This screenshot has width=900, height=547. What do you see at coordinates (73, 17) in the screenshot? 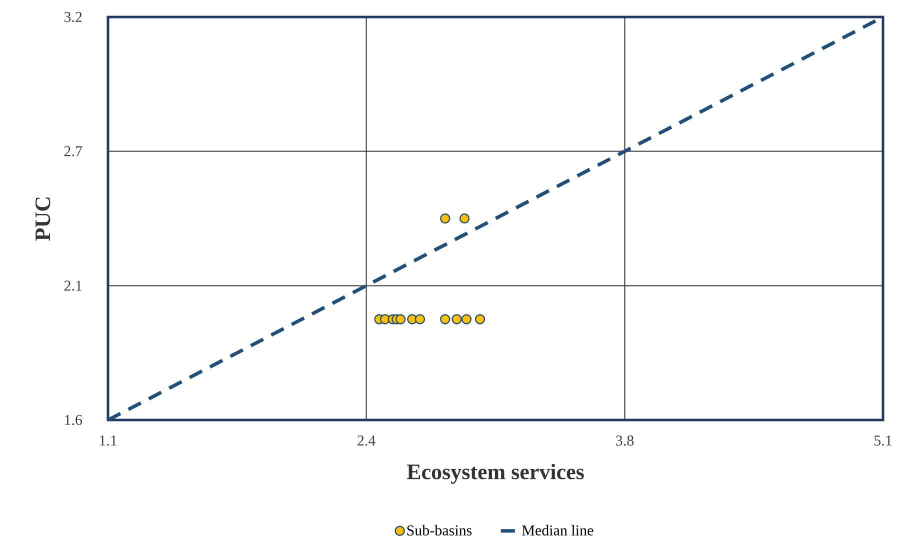
I see `y-tick-label: 3.2` at bounding box center [73, 17].